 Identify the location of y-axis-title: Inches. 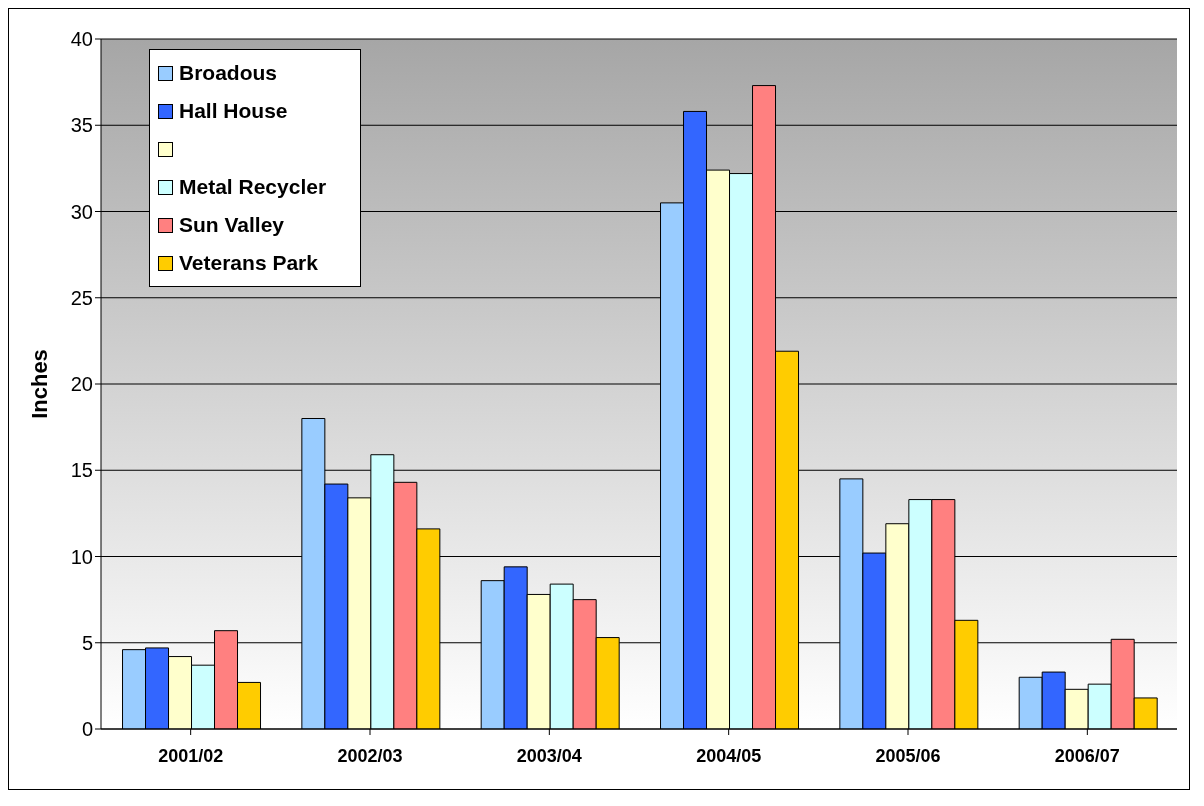
(39, 384).